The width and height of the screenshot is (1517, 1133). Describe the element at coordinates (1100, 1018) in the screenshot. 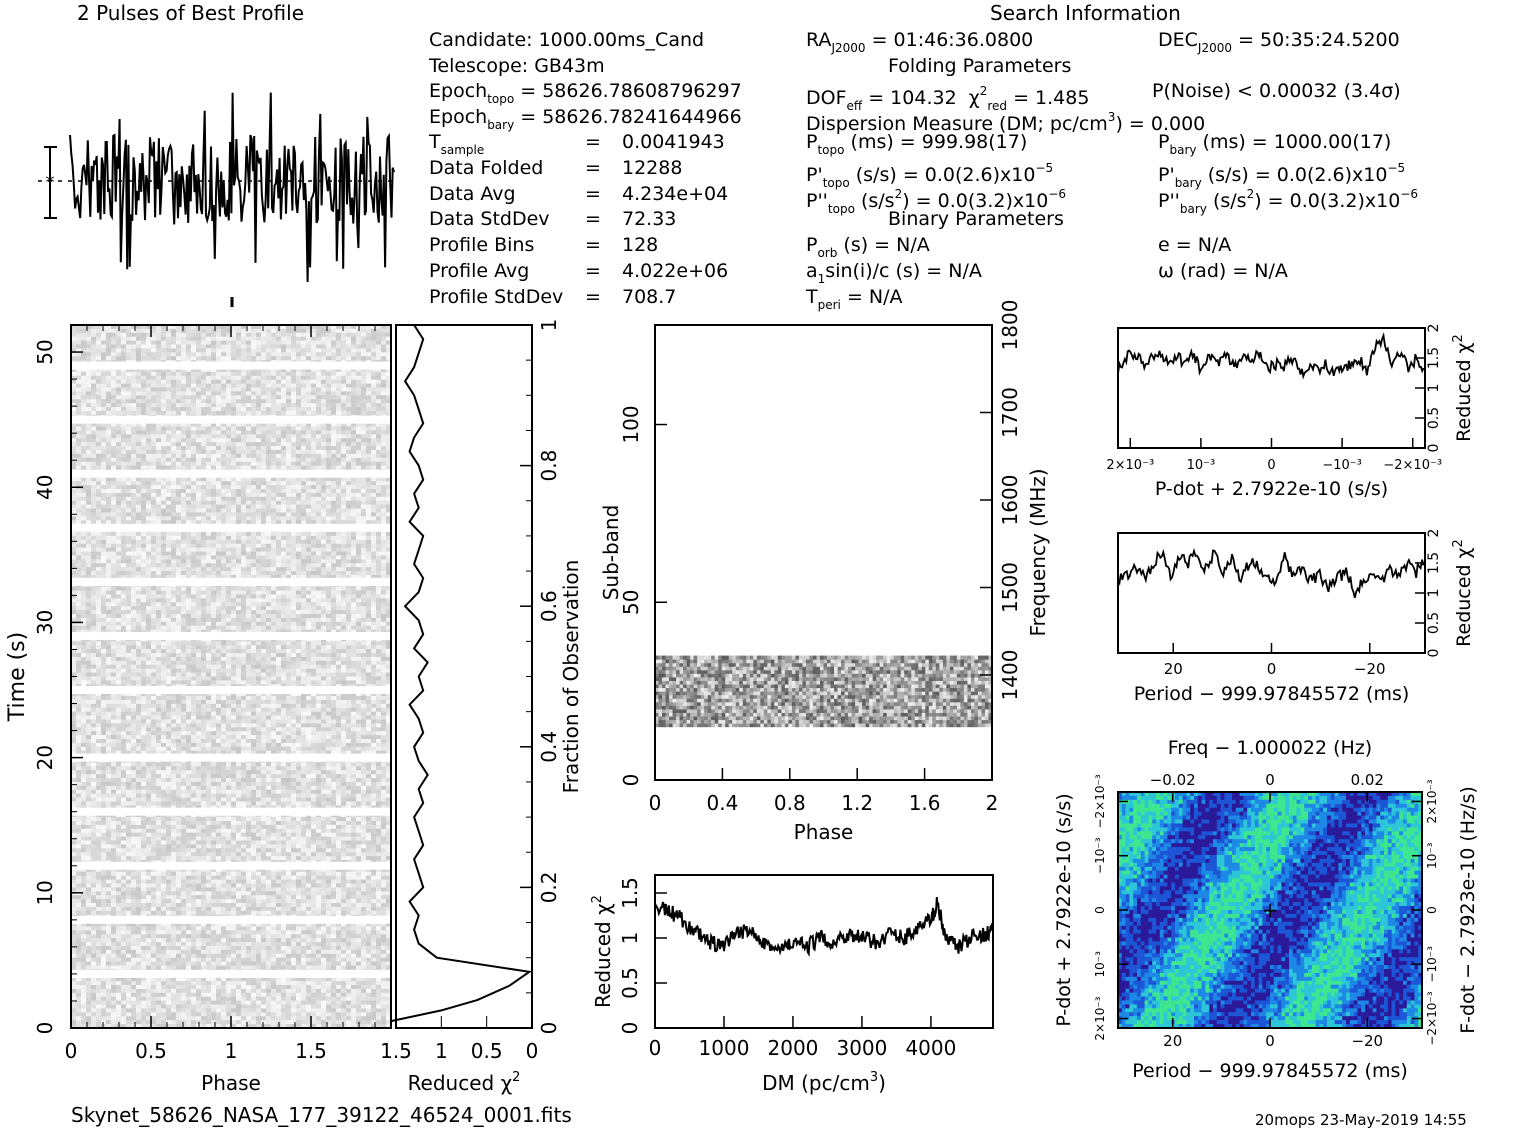

I see `pp-ytick-label: 2×10⁻³` at that location.